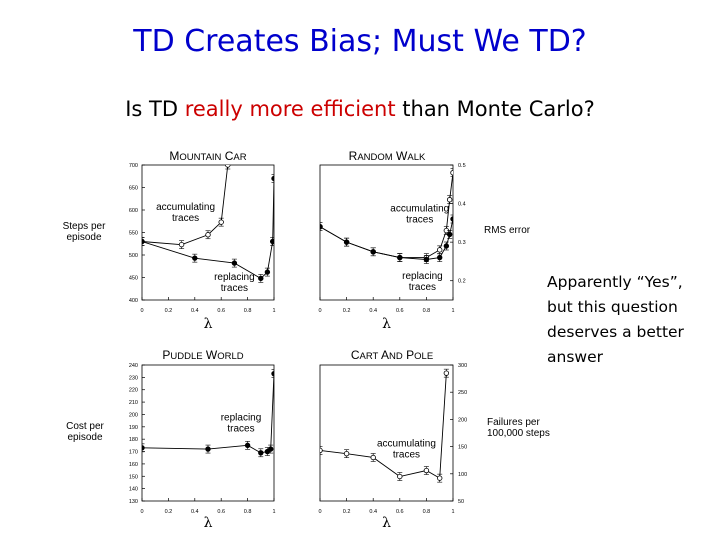 This screenshot has width=720, height=540. What do you see at coordinates (133, 465) in the screenshot?
I see `y-tick-label: 160` at bounding box center [133, 465].